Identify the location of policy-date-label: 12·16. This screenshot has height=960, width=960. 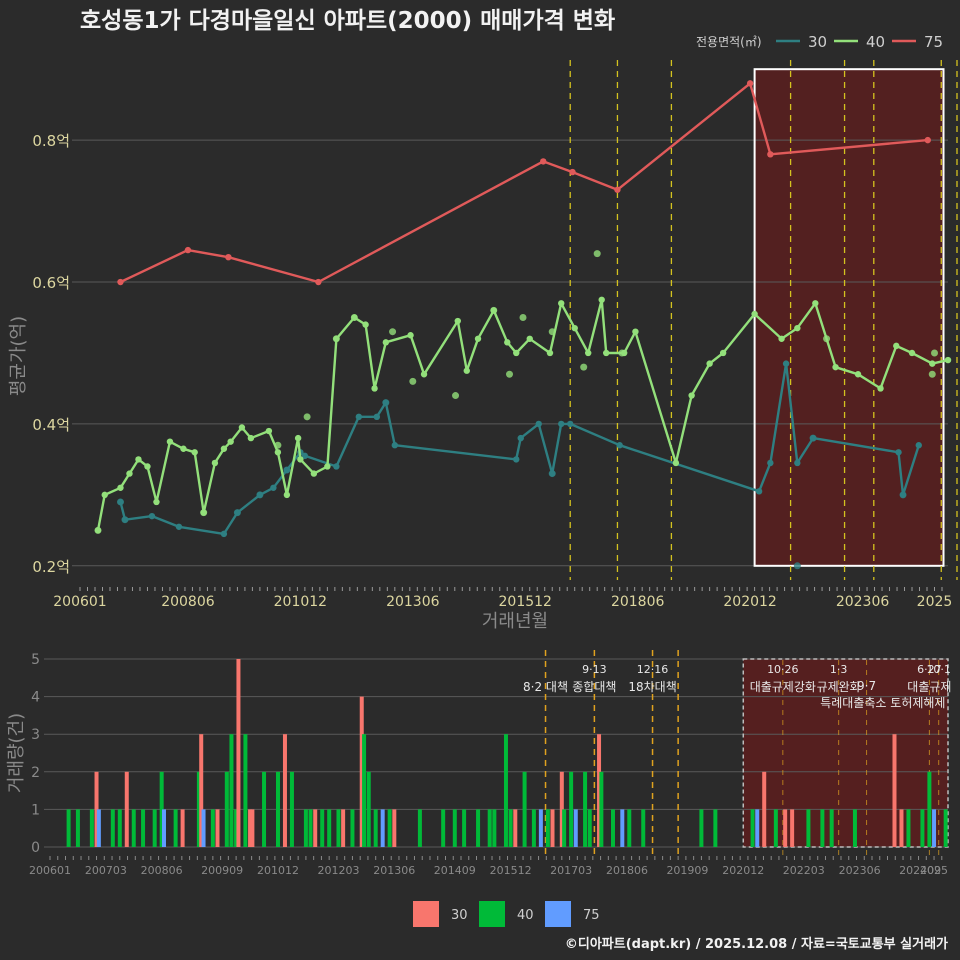
(653, 669).